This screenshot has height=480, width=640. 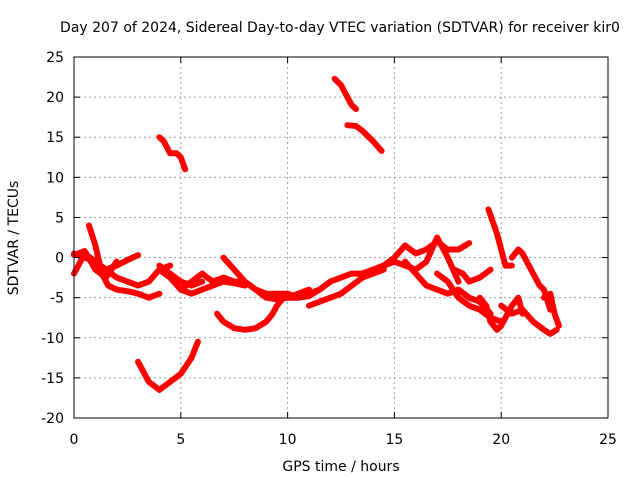 I want to click on y-tick-label: -10, so click(x=52, y=339).